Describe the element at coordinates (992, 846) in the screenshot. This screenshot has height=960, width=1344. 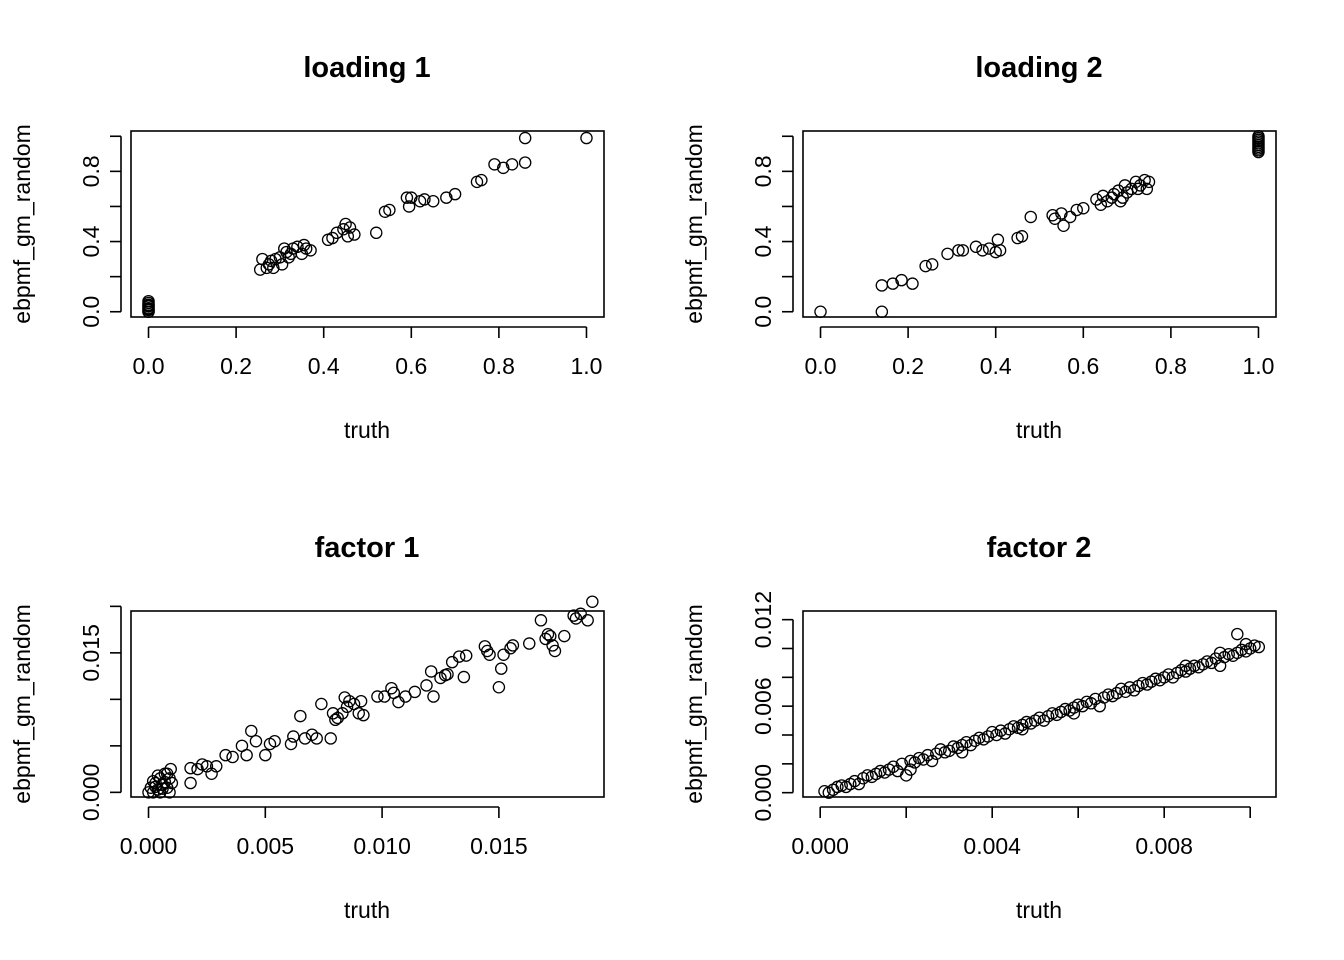
I see `x-tick-label: 0.004` at that location.